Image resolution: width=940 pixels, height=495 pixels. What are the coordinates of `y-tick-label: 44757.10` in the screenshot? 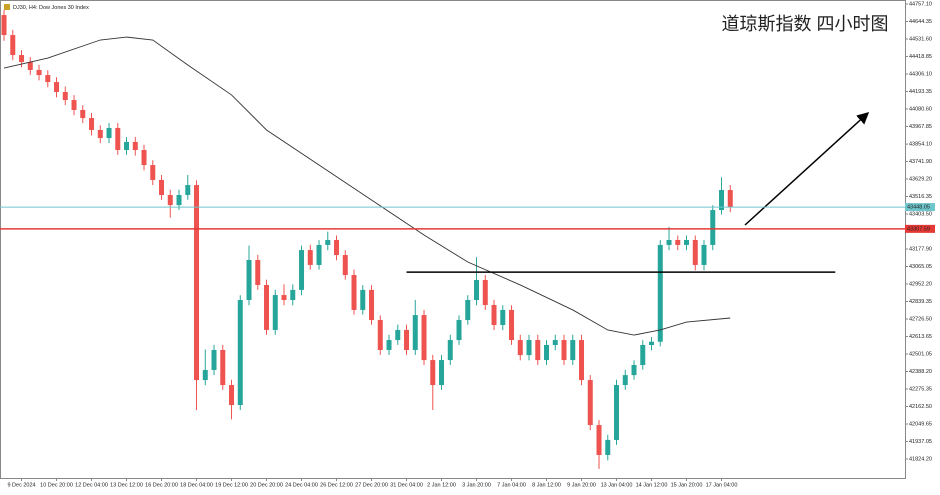 It's located at (920, 4).